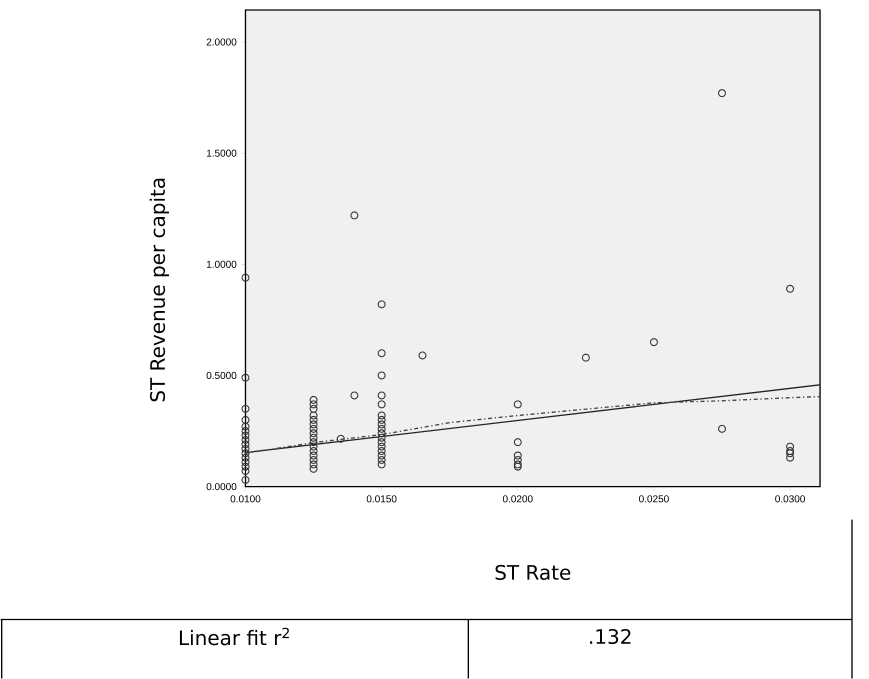 This screenshot has width=869, height=679. What do you see at coordinates (221, 375) in the screenshot?
I see `y-tick-label: 0.5000` at bounding box center [221, 375].